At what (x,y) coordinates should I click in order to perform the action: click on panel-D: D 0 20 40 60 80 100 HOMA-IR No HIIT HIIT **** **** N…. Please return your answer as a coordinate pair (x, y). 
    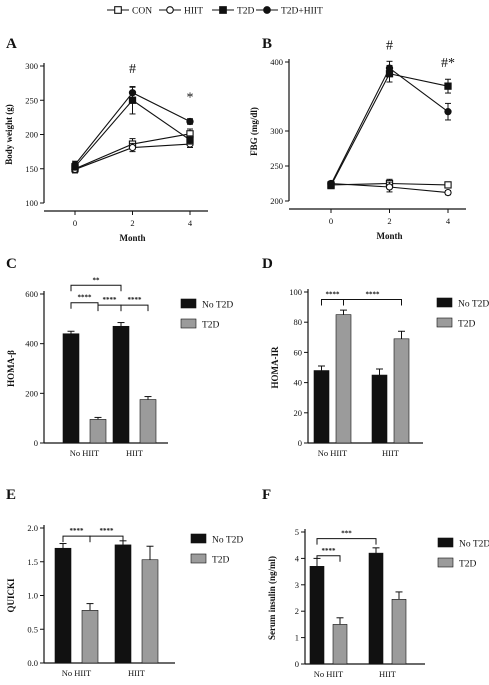
    Looking at the image, I should click on (375, 357).